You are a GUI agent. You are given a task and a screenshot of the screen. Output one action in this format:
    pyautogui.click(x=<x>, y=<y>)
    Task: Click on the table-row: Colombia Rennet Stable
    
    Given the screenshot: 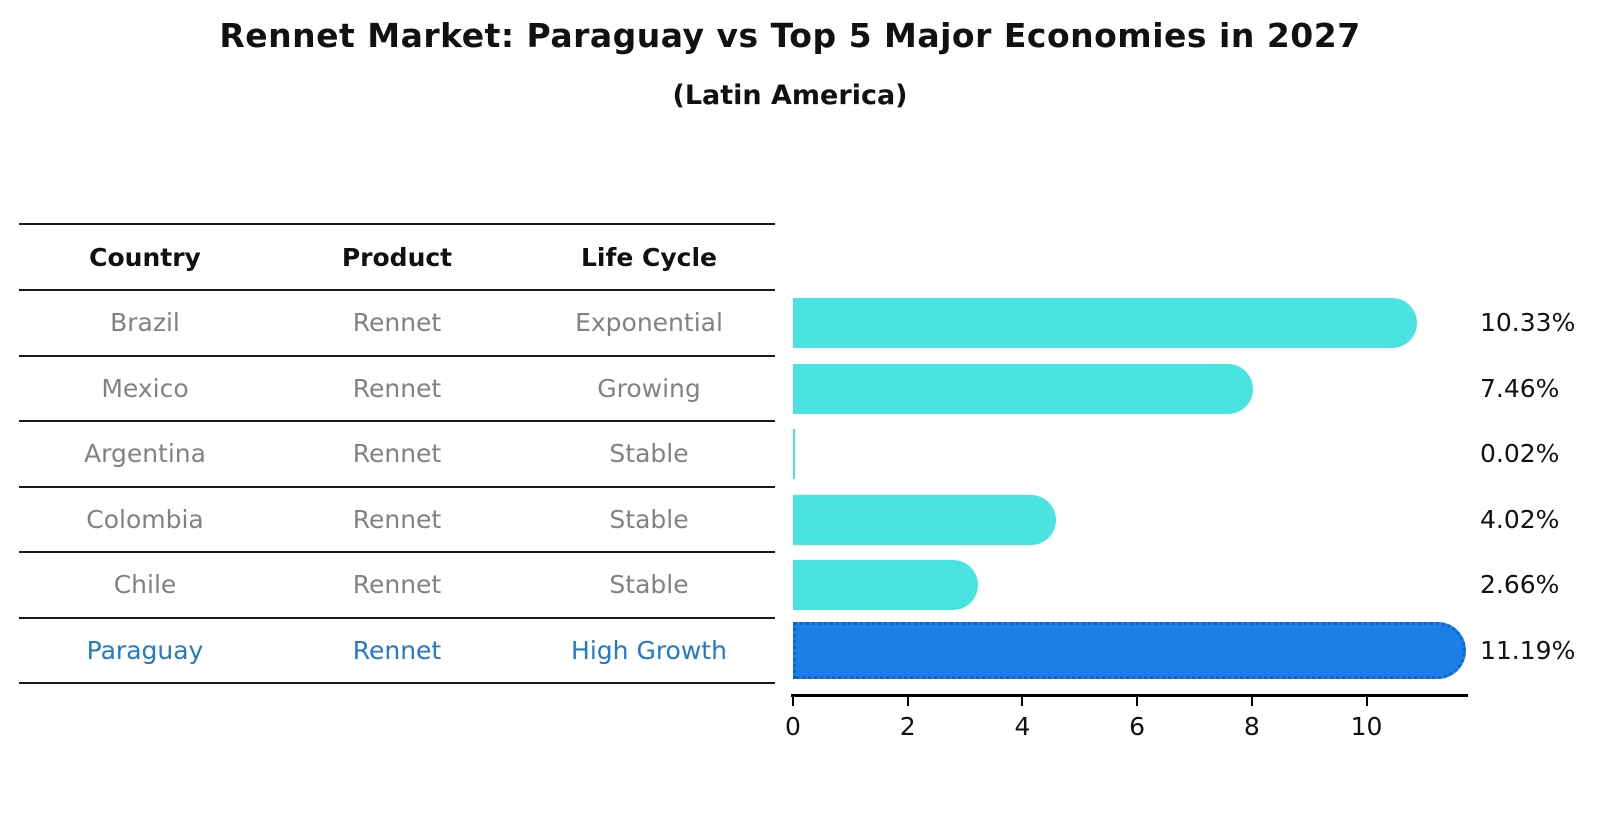 What is the action you would take?
    pyautogui.click(x=397, y=520)
    